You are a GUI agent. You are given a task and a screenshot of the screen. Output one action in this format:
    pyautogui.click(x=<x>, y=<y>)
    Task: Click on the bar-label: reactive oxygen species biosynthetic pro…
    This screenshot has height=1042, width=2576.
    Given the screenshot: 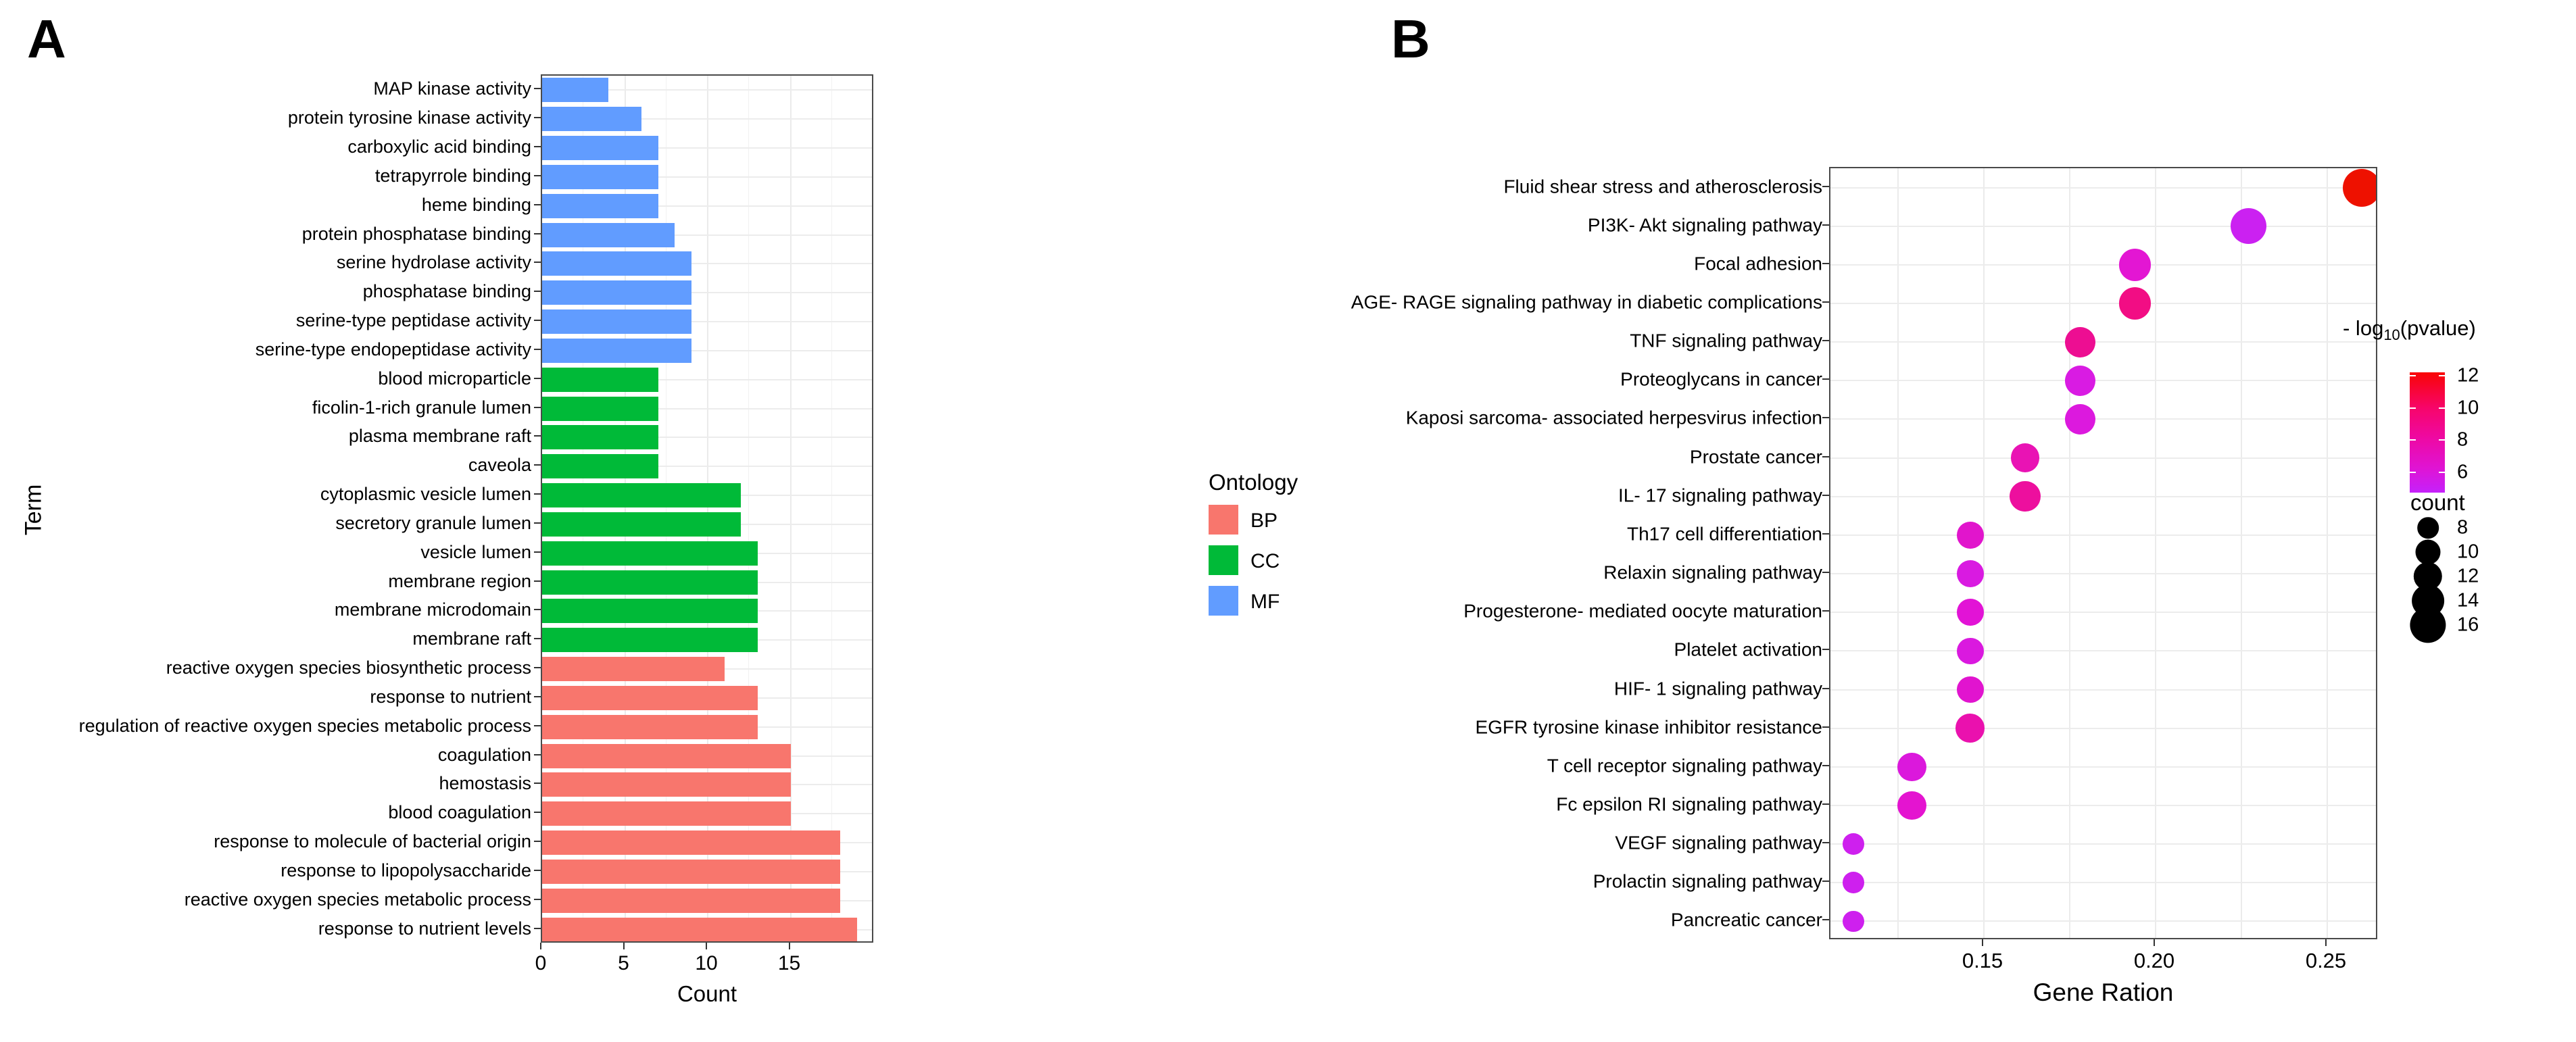 What is the action you would take?
    pyautogui.click(x=349, y=667)
    